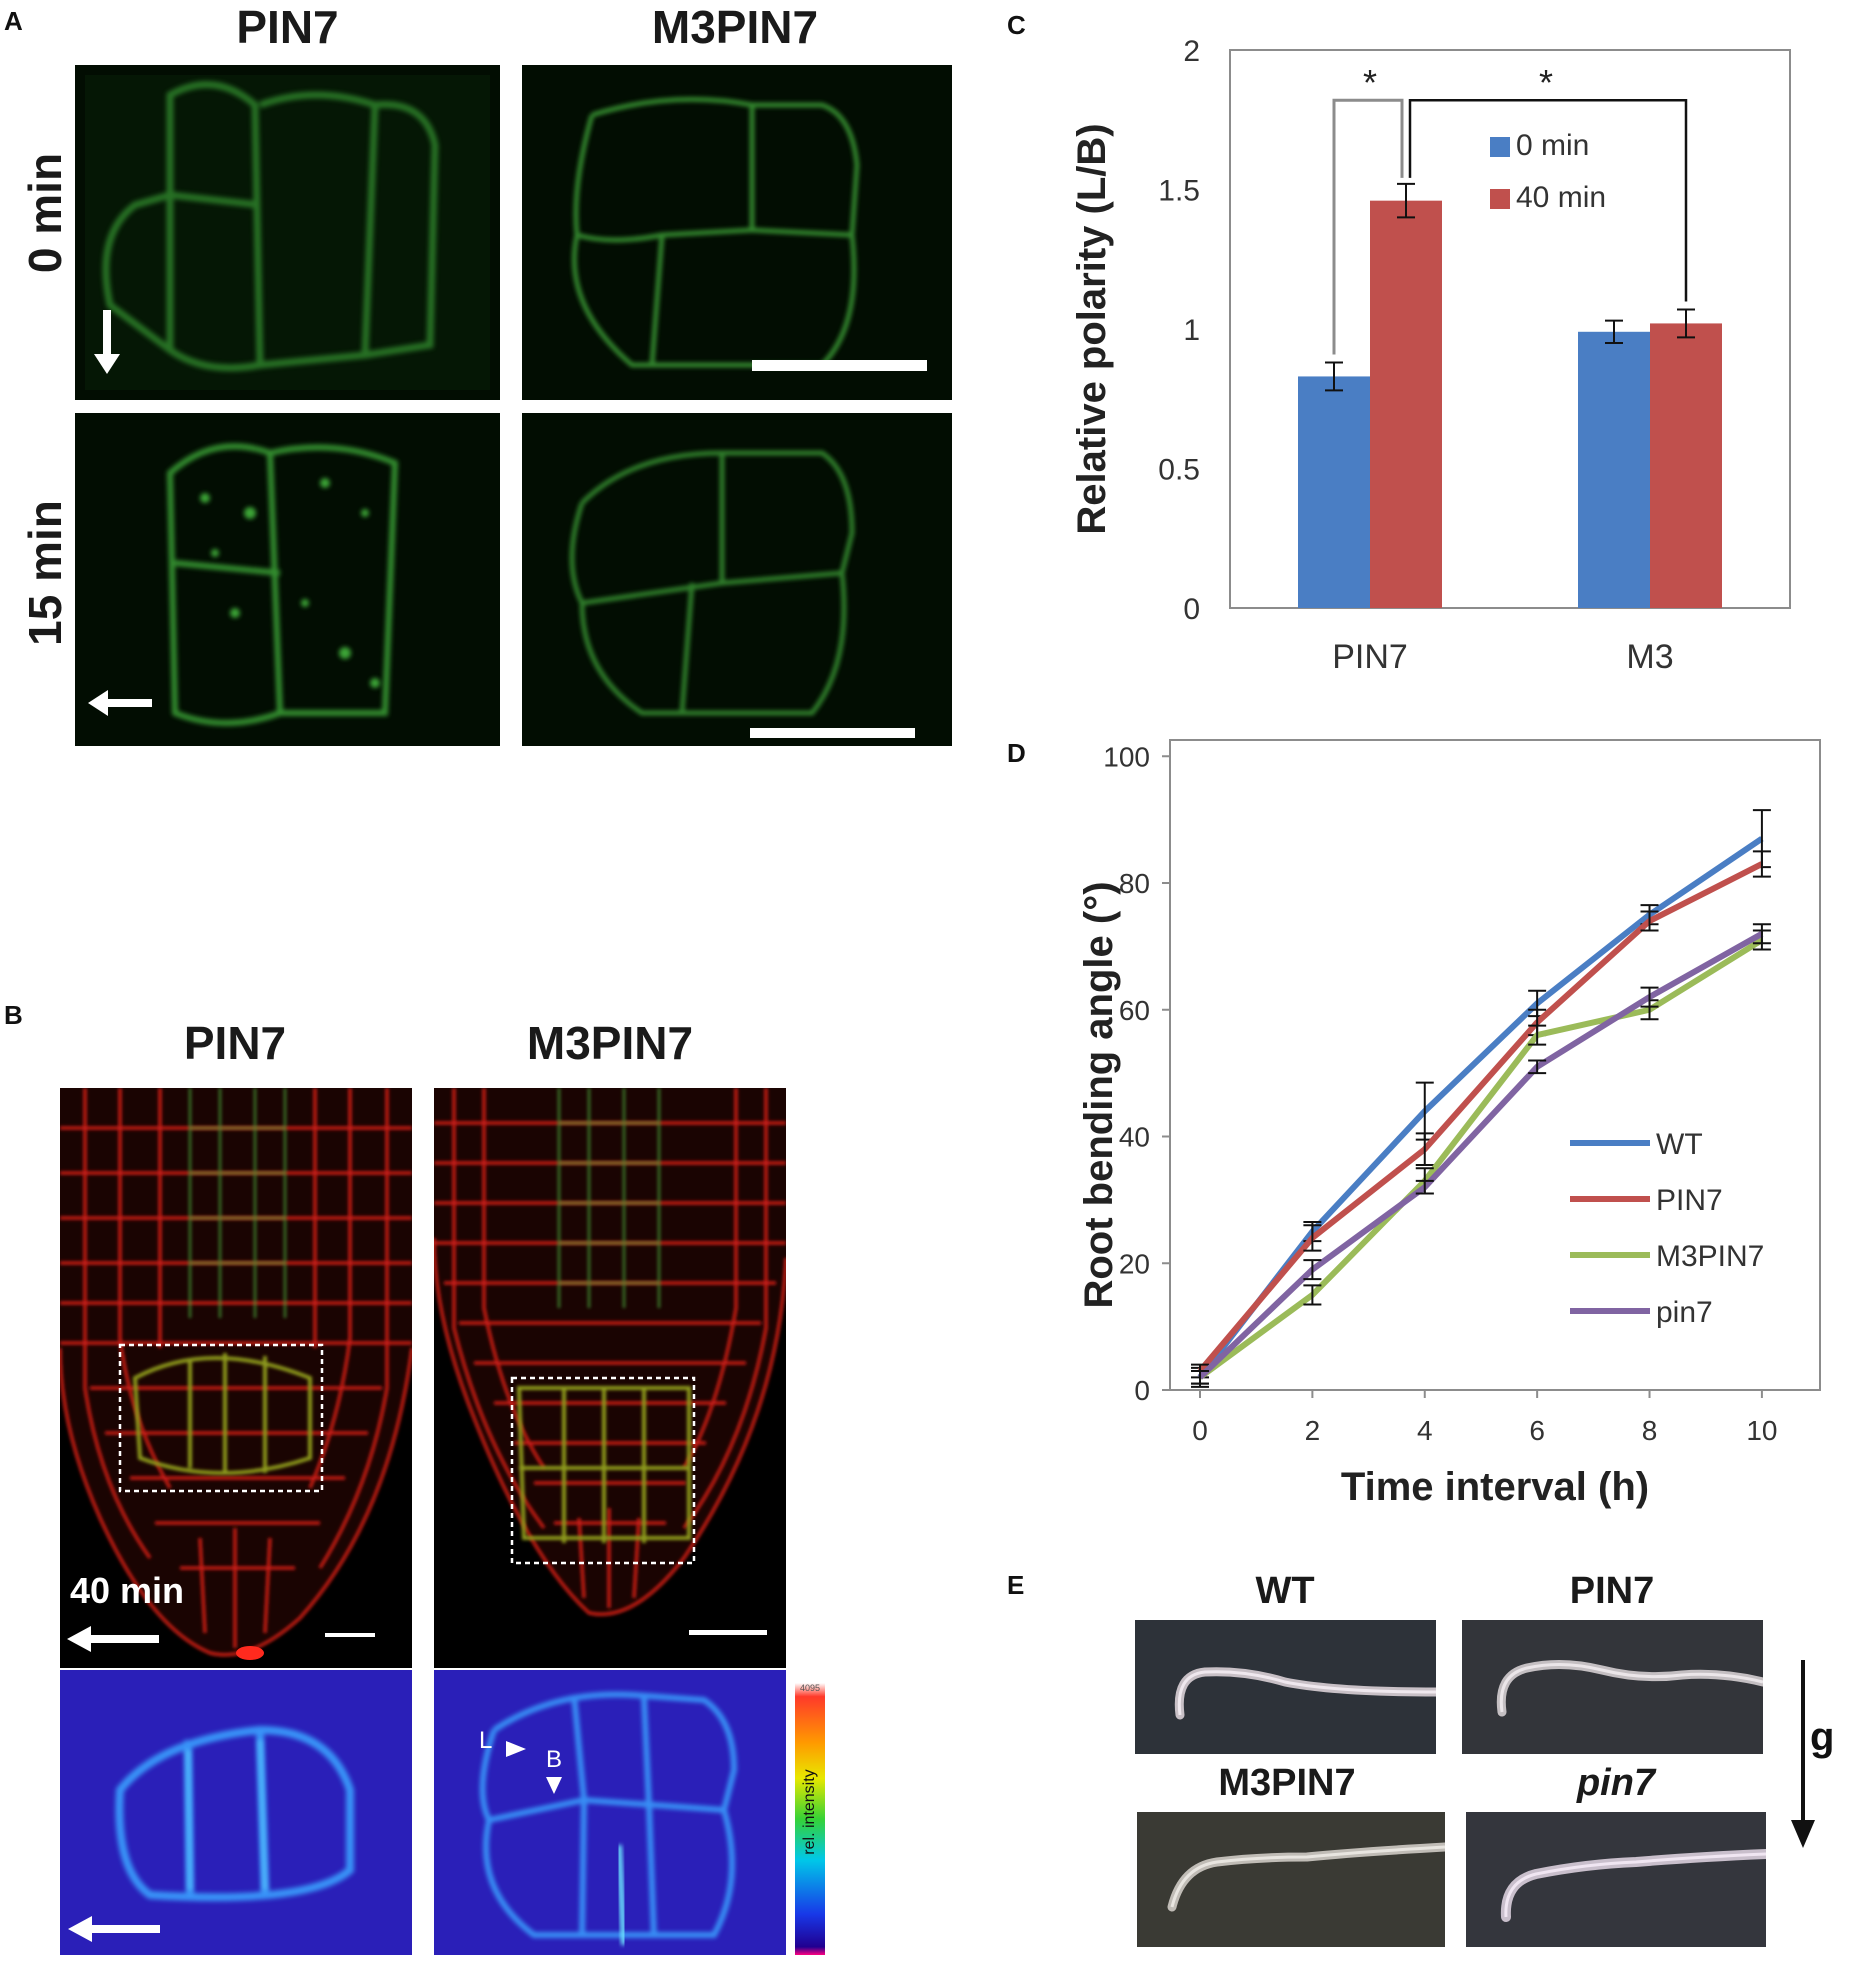 This screenshot has width=1863, height=1962. What do you see at coordinates (287, 232) in the screenshot?
I see `micrograph-pin7-0min` at bounding box center [287, 232].